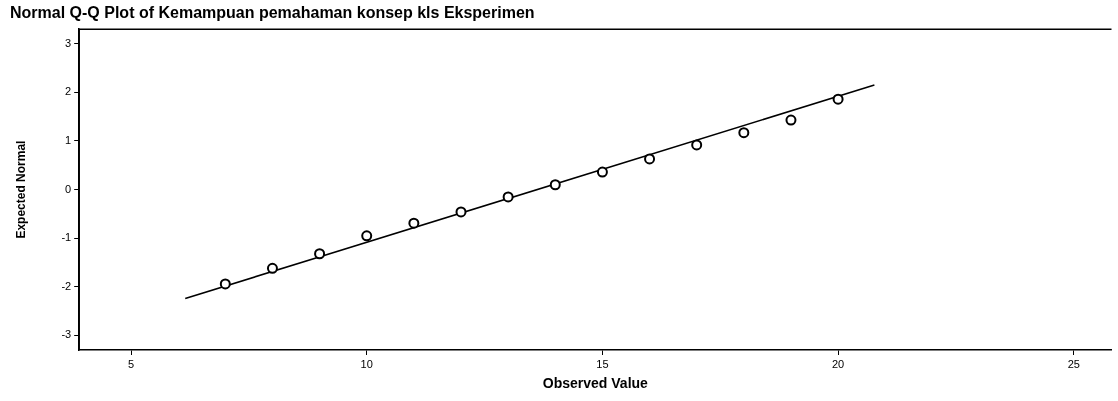  I want to click on y-tick-label: 3, so click(68, 42).